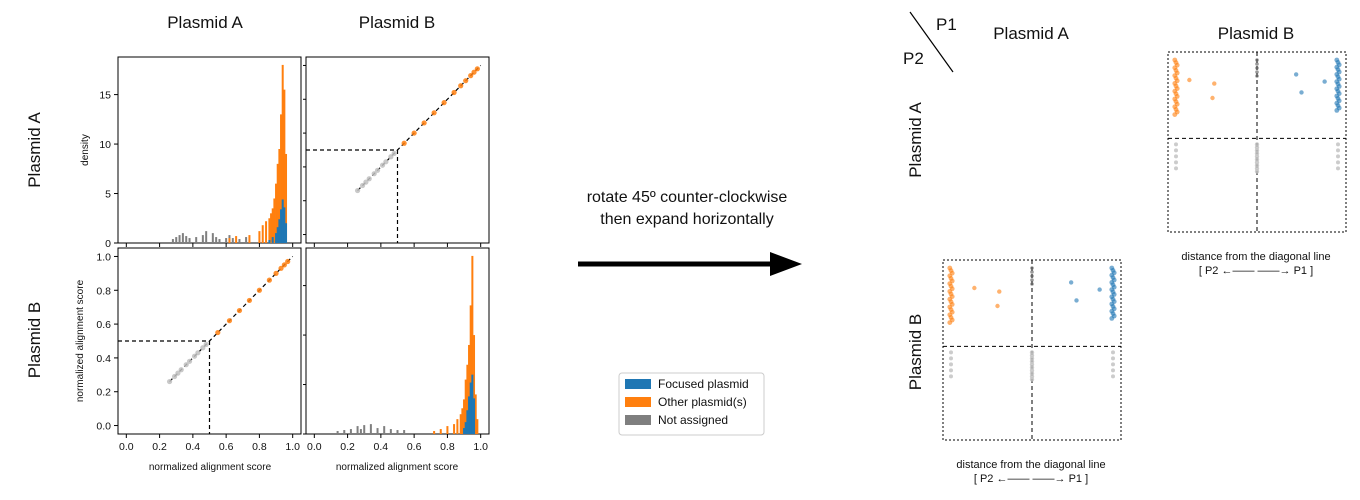  Describe the element at coordinates (686, 219) in the screenshot. I see `arrow-caption-line2: then expand horizontally` at that location.